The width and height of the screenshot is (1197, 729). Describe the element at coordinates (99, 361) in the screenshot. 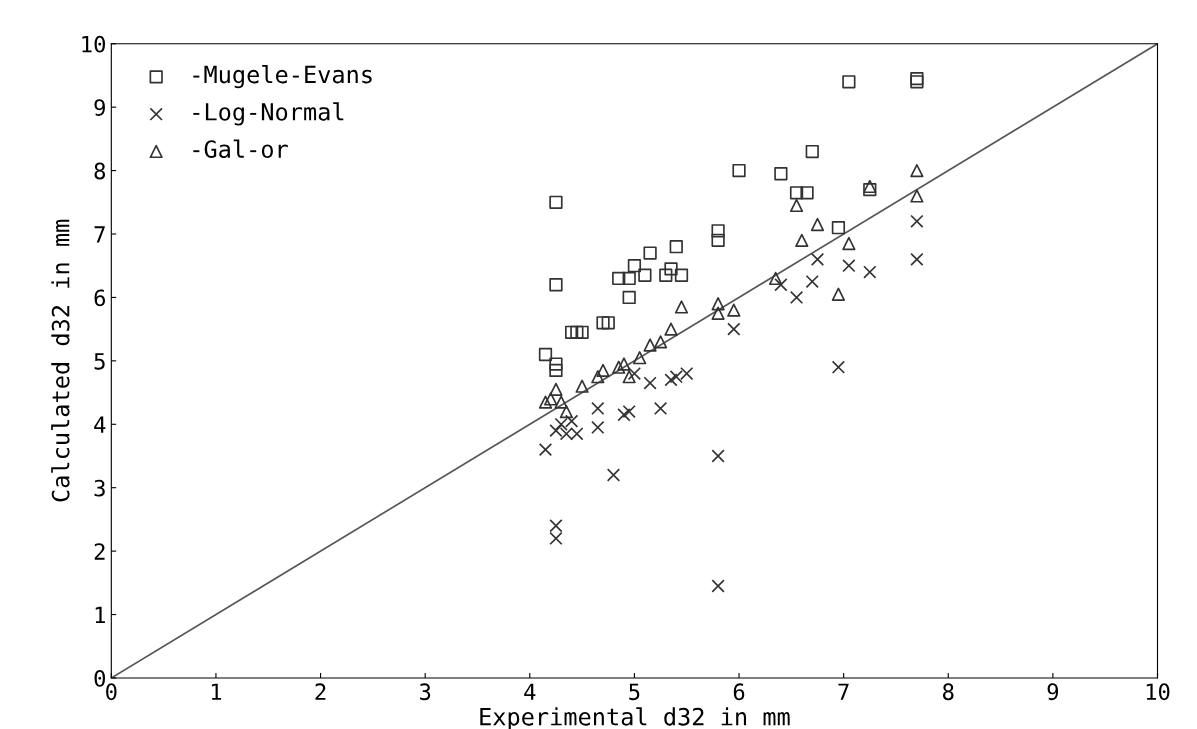

I see `y-tick-label: 5` at that location.